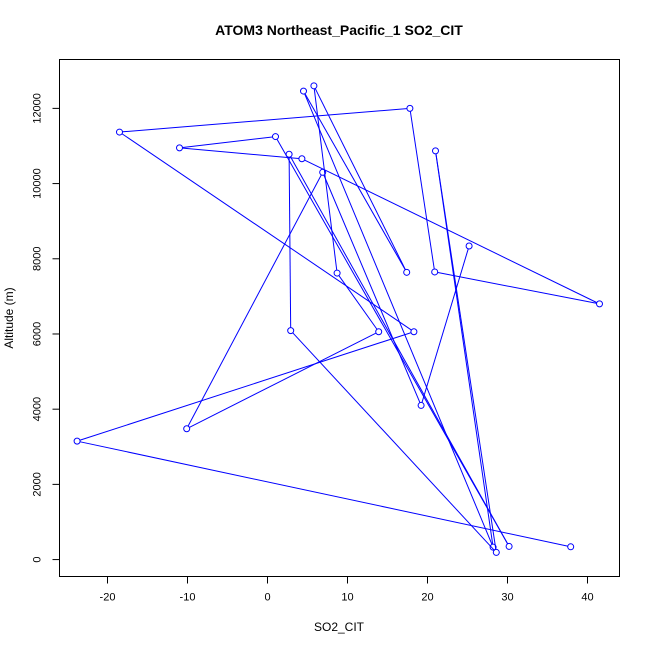 The image size is (650, 650). I want to click on x-tick-label: 20, so click(427, 598).